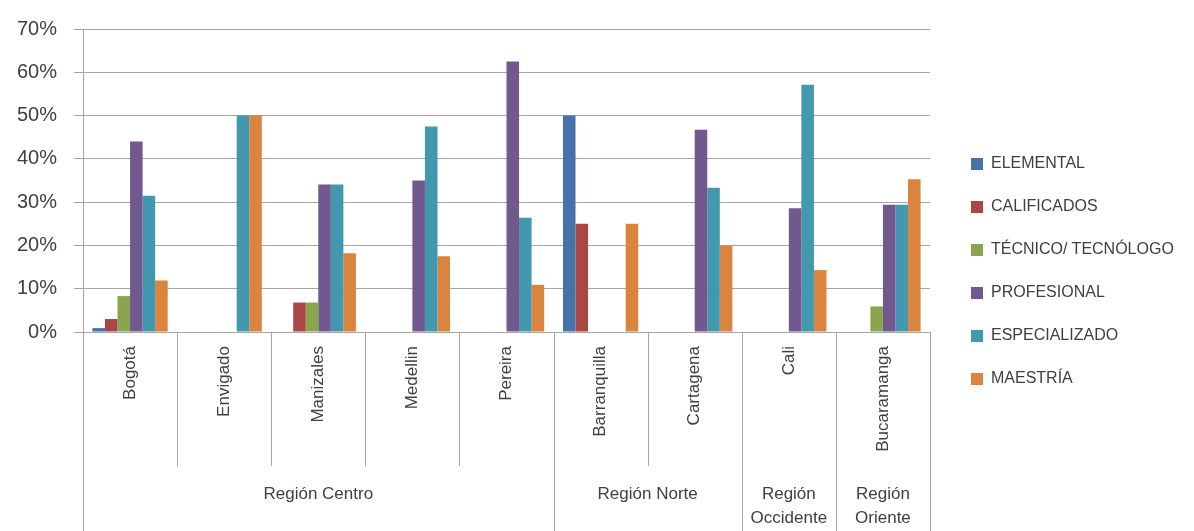 The height and width of the screenshot is (531, 1194). I want to click on x-tick-label: Barranquilla, so click(600, 391).